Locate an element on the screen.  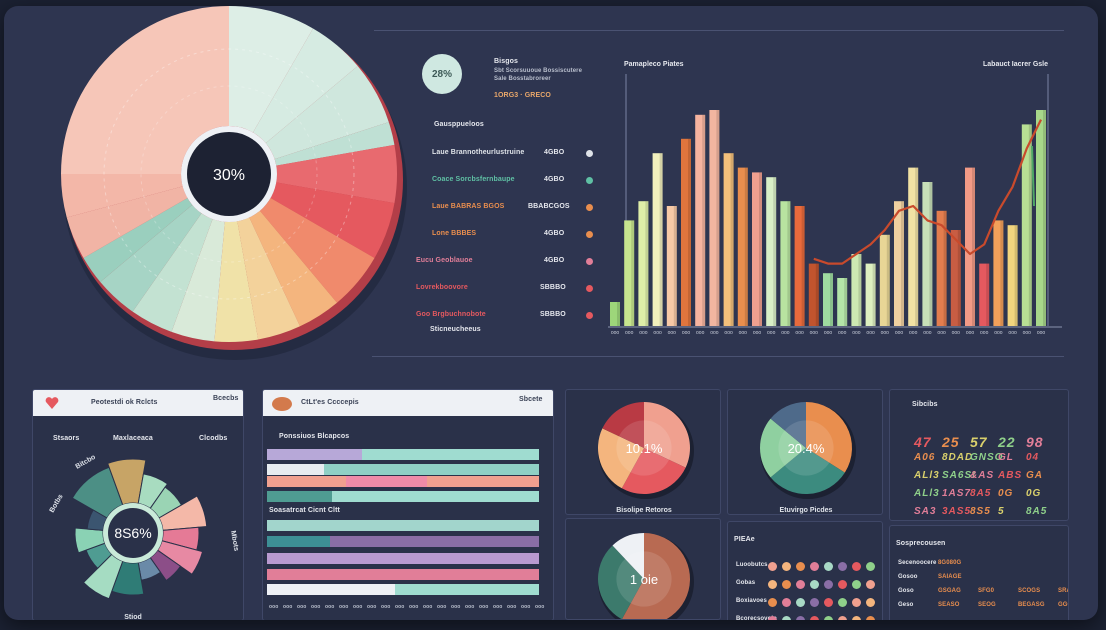
radial-col-3: Clcodbs is located at coordinates (213, 438).